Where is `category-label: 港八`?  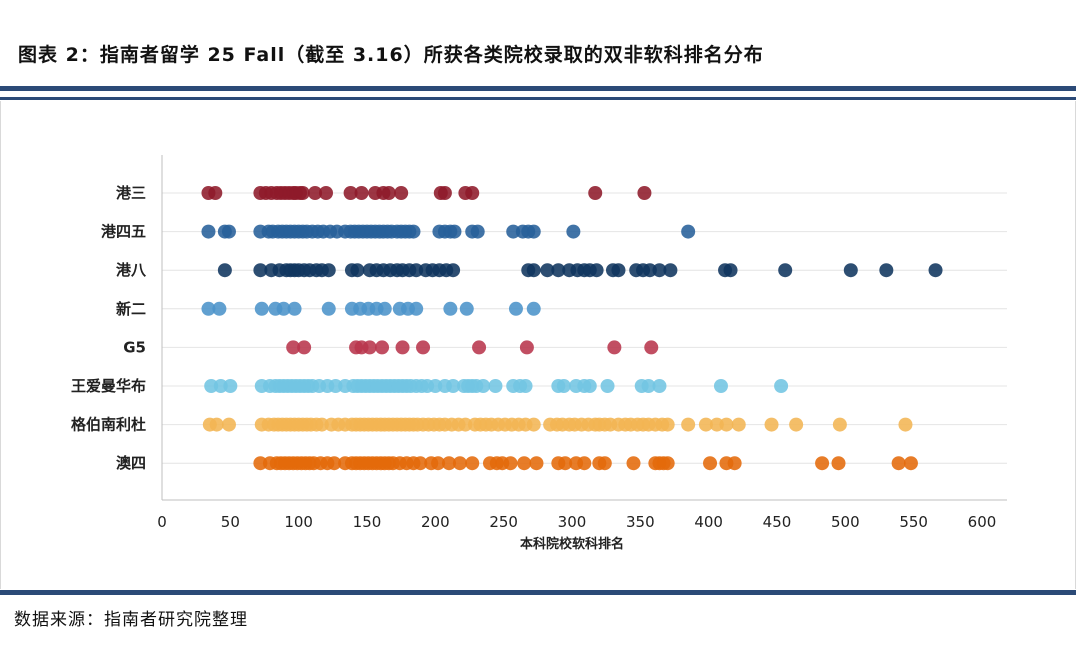 category-label: 港八 is located at coordinates (131, 270).